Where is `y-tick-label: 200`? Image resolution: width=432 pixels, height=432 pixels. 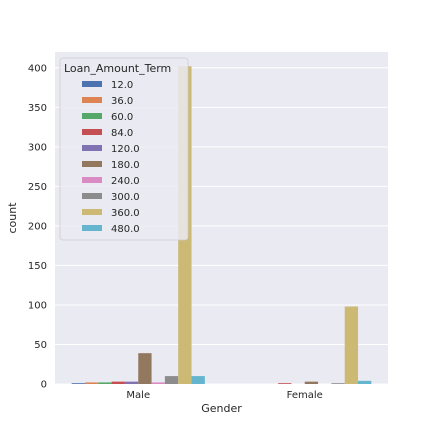
y-tick-label: 200 is located at coordinates (37, 226).